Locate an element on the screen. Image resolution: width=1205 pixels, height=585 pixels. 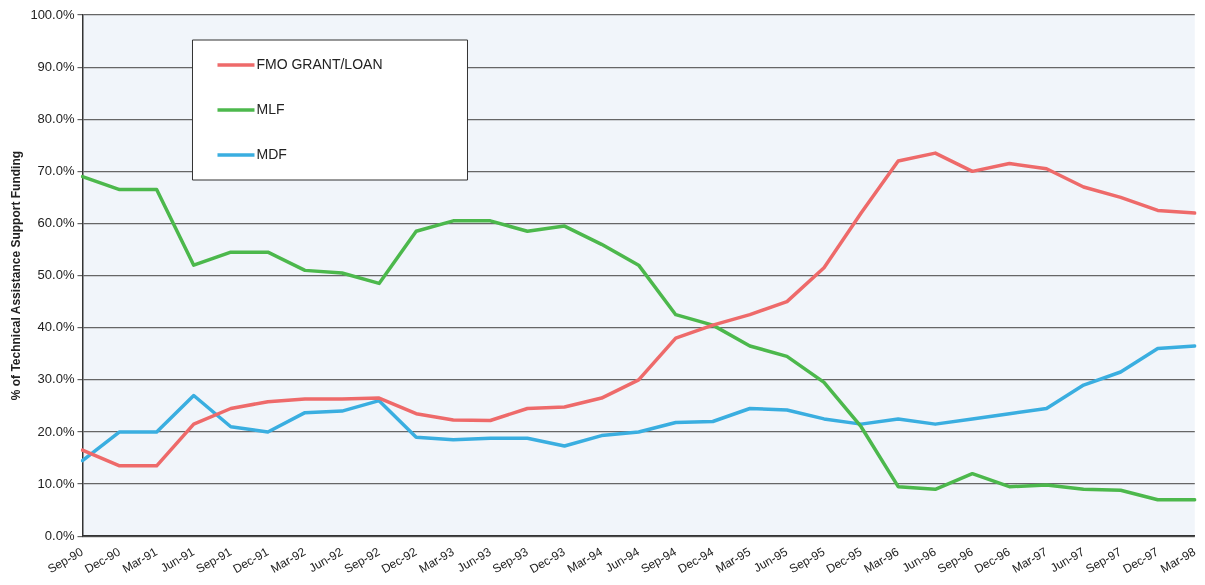
legend-label: MDF is located at coordinates (271, 153).